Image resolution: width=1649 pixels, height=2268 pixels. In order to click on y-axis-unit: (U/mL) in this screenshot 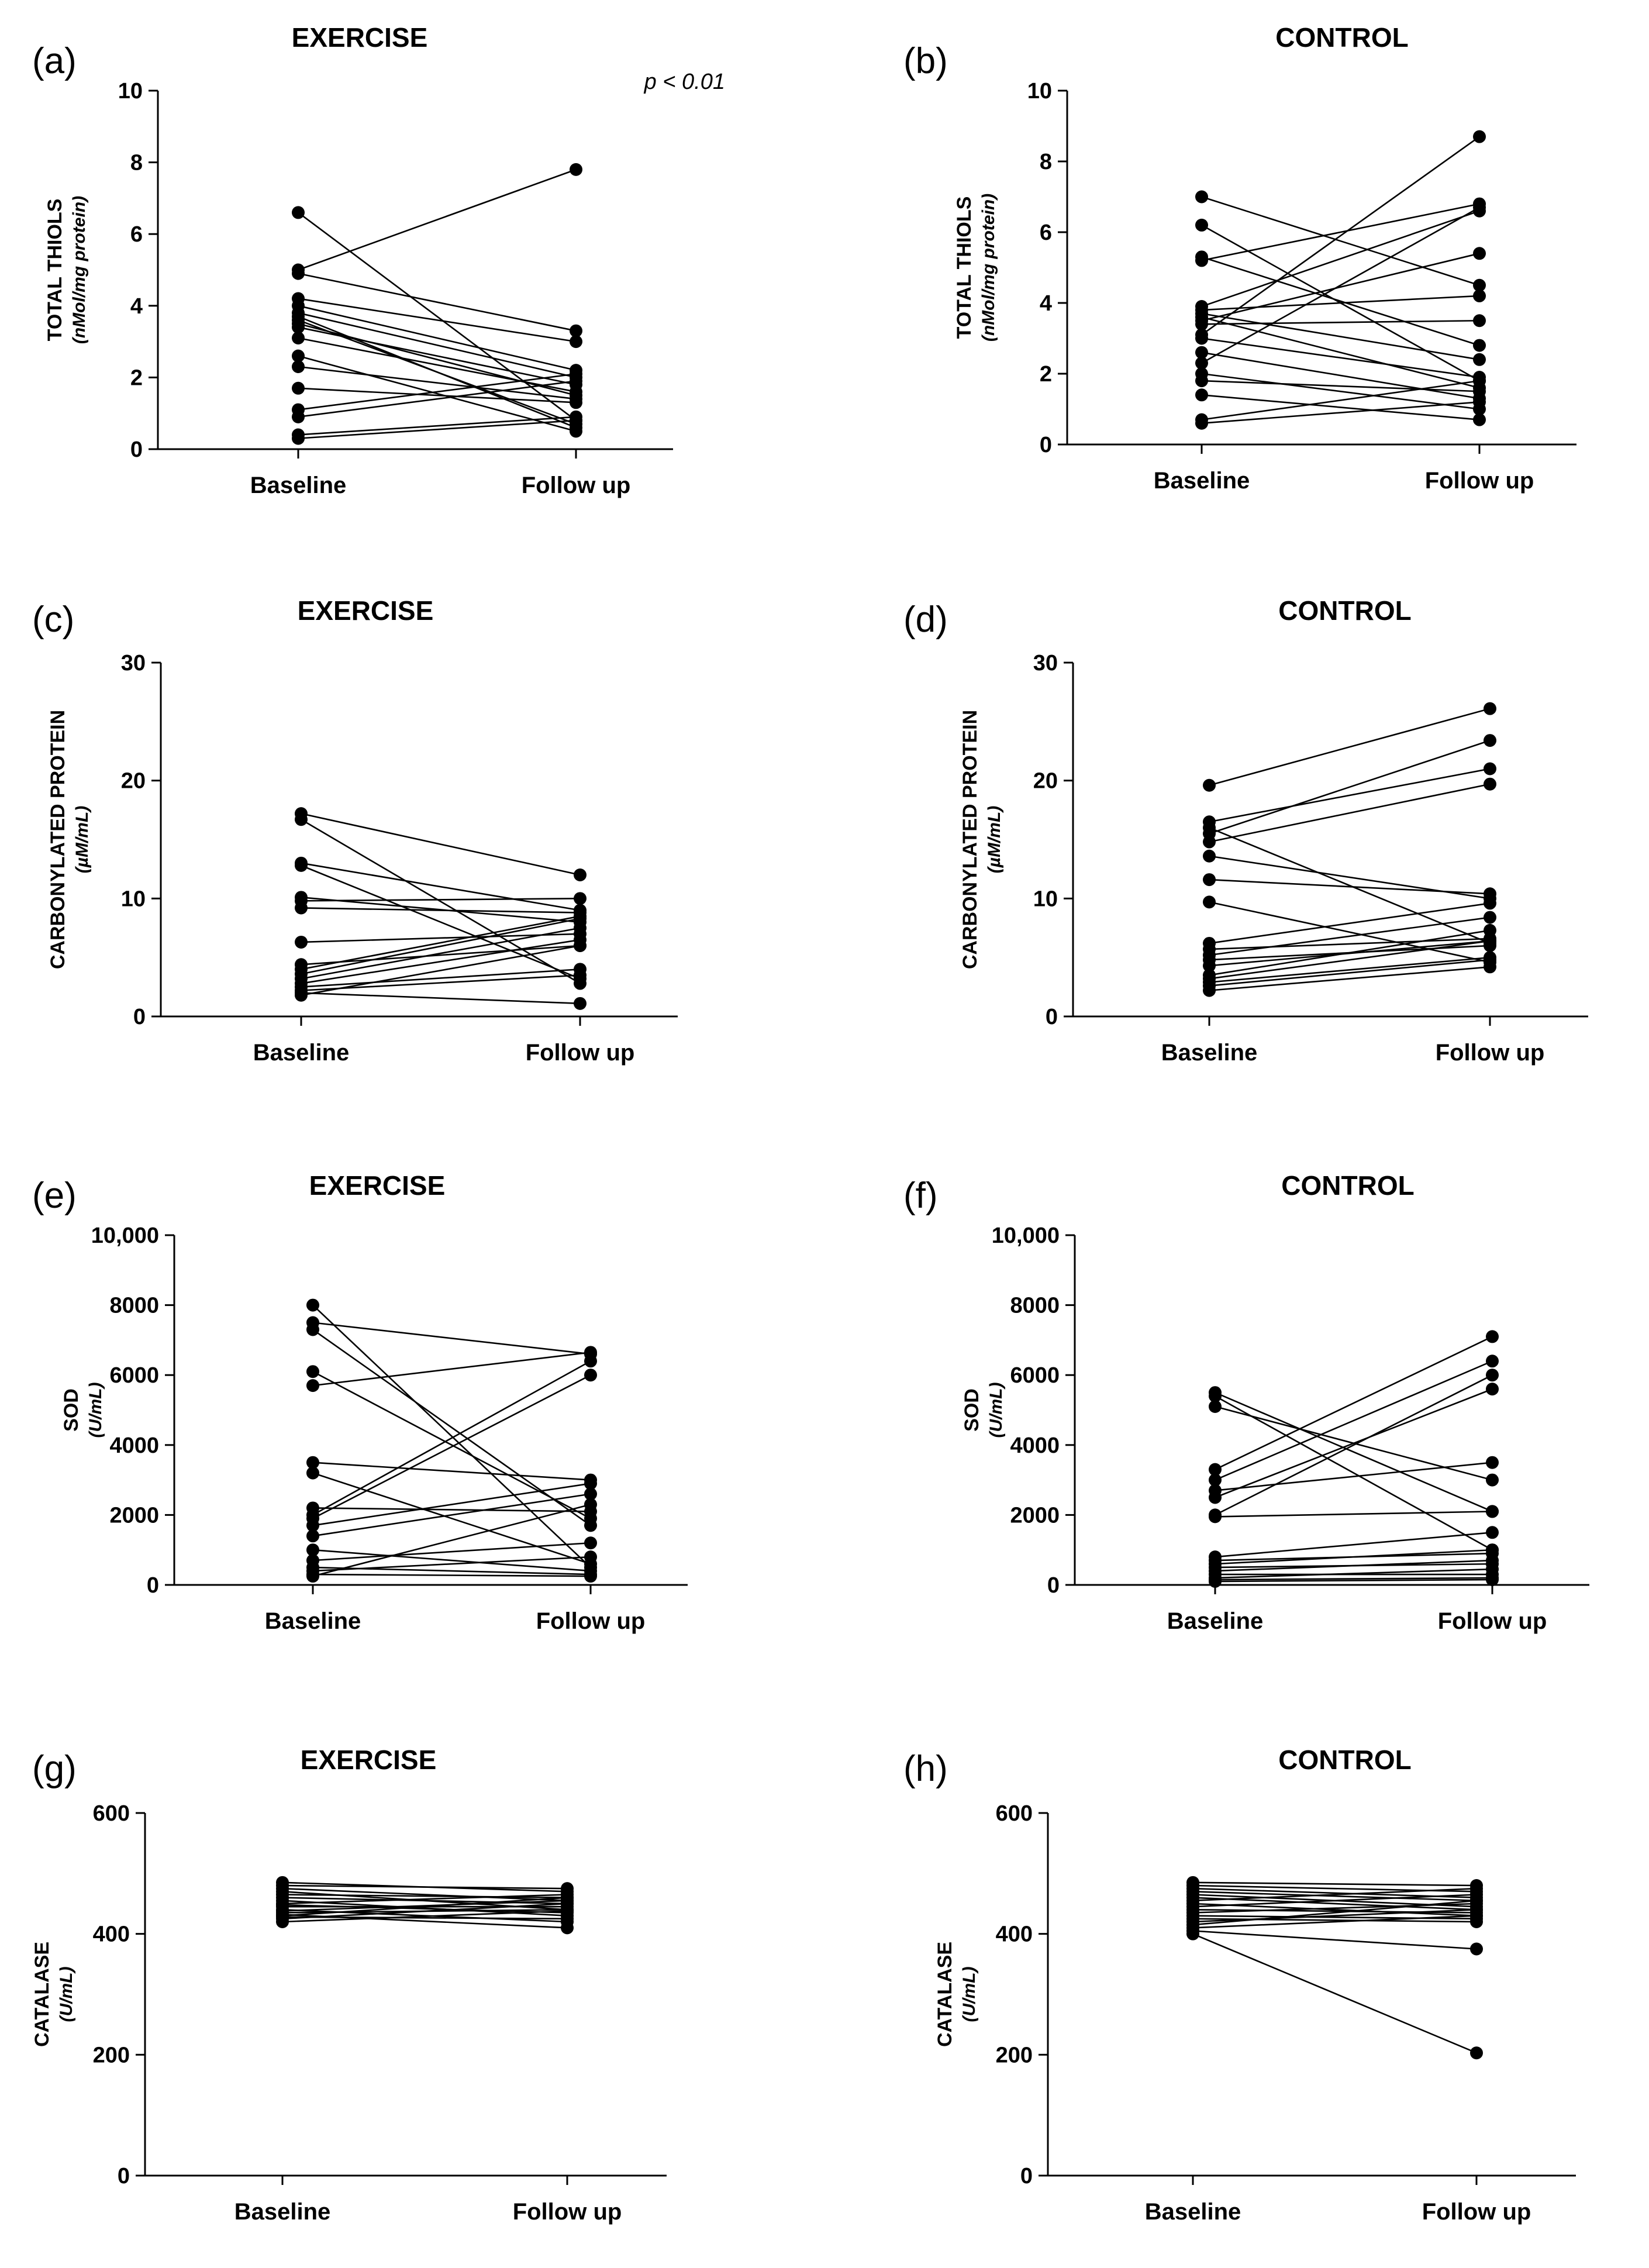, I will do `click(95, 1410)`.